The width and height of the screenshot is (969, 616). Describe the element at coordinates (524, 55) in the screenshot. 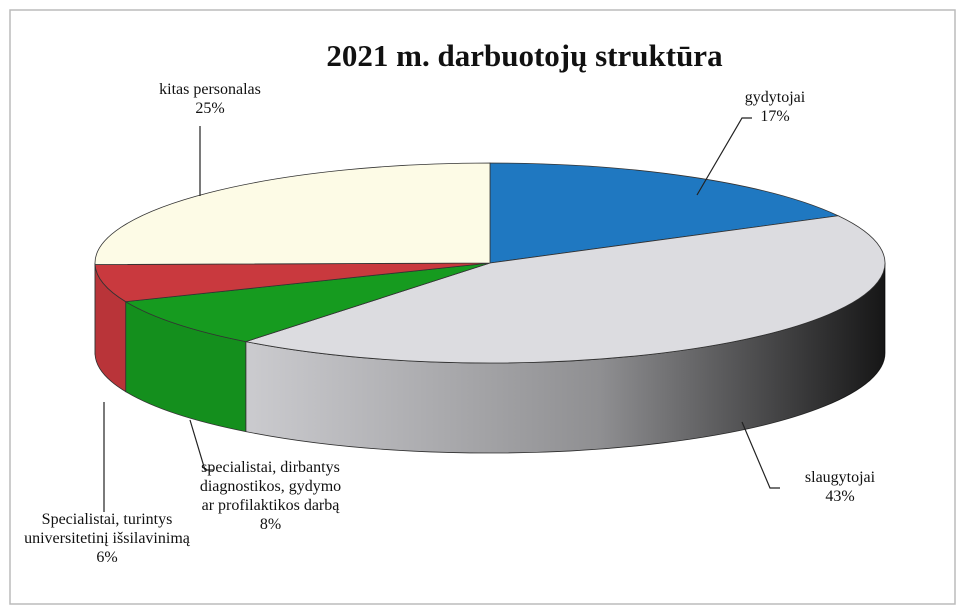

I see `chart-title: 2021 m. darbuotojų struktūra` at that location.